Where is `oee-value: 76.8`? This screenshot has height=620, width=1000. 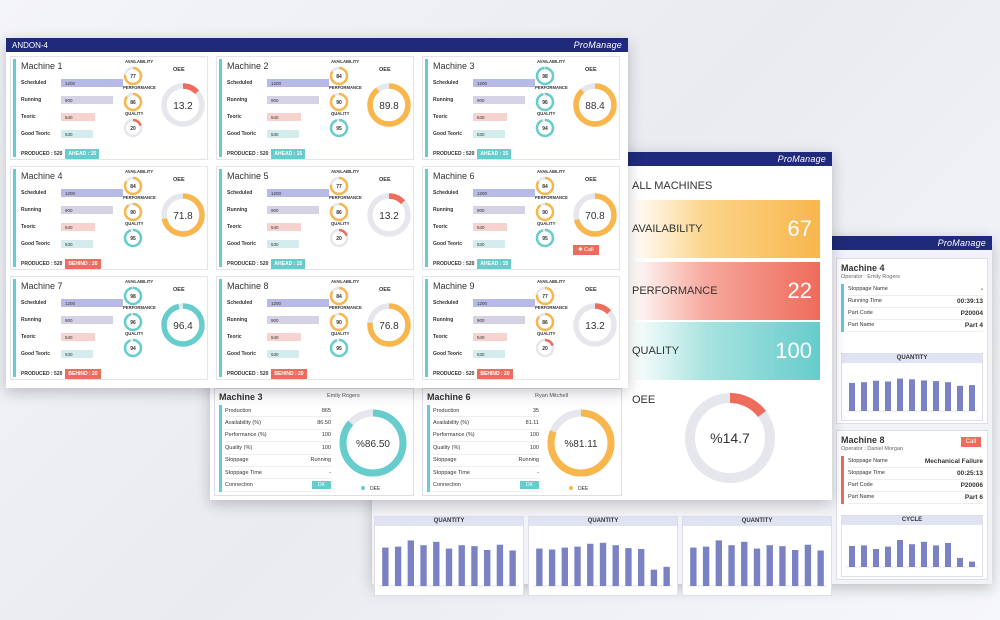 oee-value: 76.8 is located at coordinates (389, 326).